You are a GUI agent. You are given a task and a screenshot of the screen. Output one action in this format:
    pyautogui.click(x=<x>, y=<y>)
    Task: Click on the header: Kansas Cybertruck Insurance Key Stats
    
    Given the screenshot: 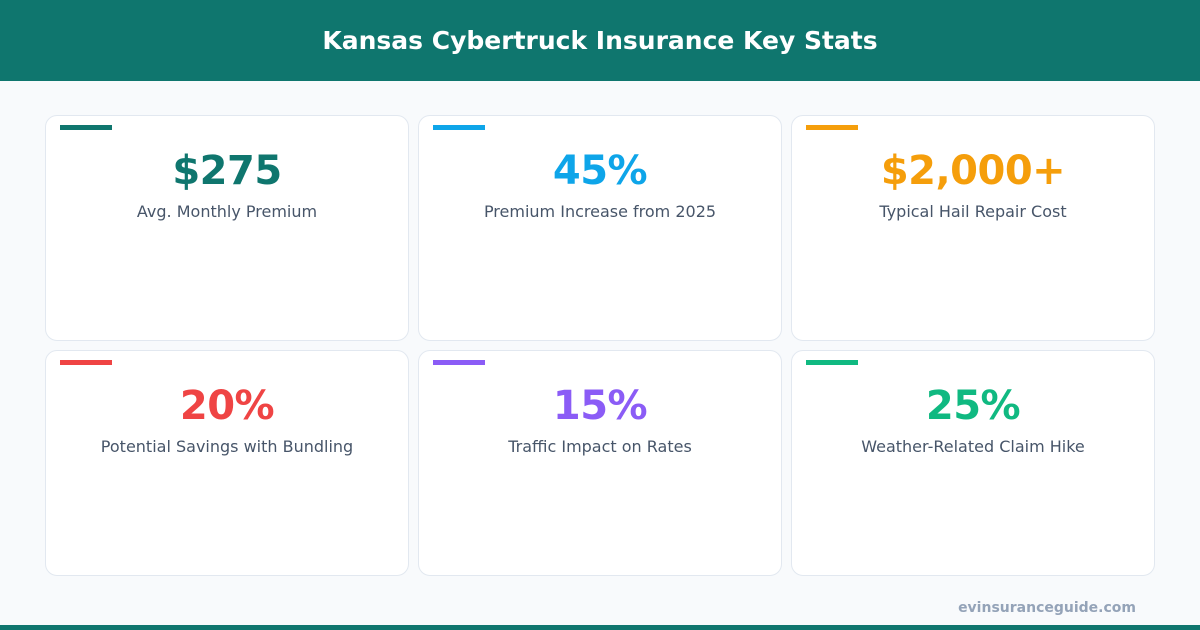 What is the action you would take?
    pyautogui.click(x=600, y=40)
    